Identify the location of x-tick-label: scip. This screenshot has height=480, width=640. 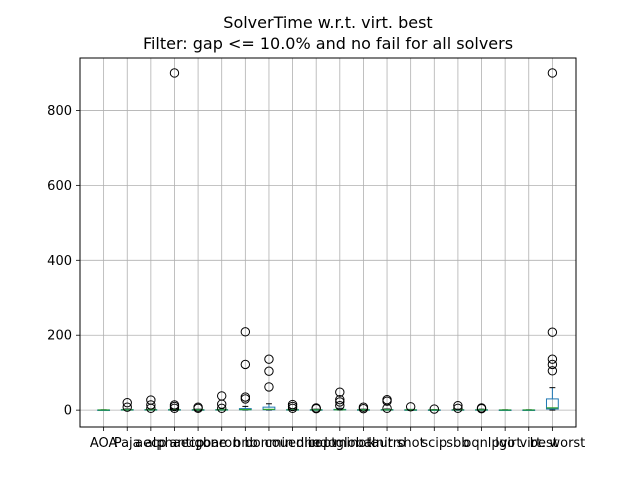
(434, 443).